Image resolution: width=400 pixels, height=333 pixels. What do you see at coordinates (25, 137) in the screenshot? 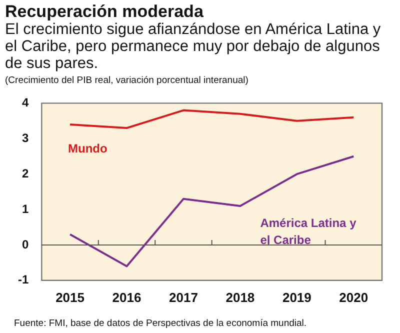
I see `y-tick-label: 3` at bounding box center [25, 137].